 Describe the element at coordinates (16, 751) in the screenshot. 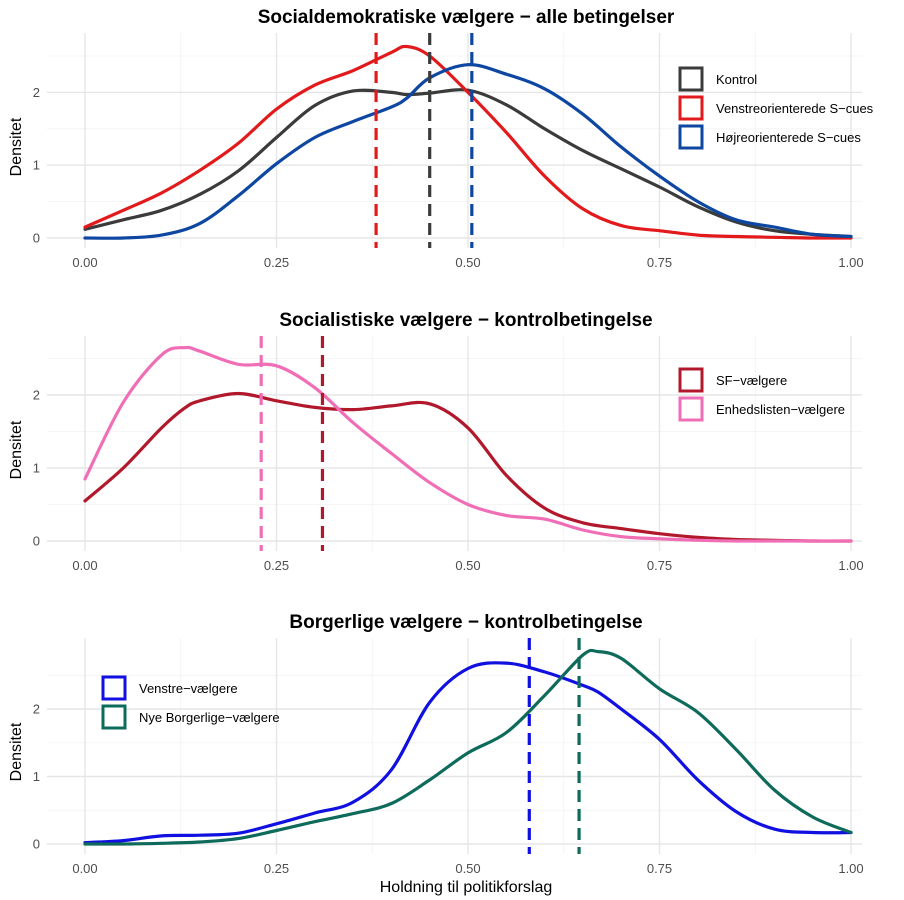

I see `panel-3-y-axis-label: Densitet` at that location.